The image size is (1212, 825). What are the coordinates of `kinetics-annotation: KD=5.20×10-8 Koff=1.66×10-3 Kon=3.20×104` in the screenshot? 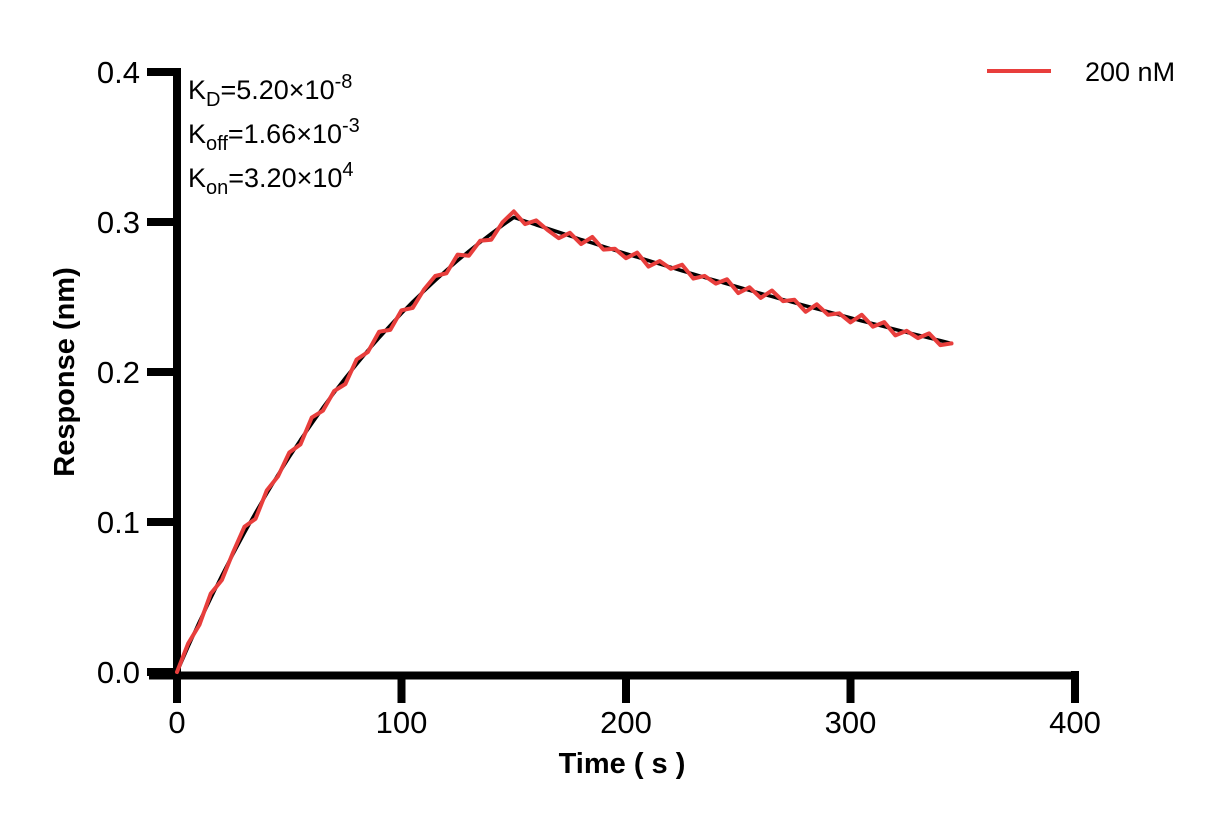 It's located at (274, 135).